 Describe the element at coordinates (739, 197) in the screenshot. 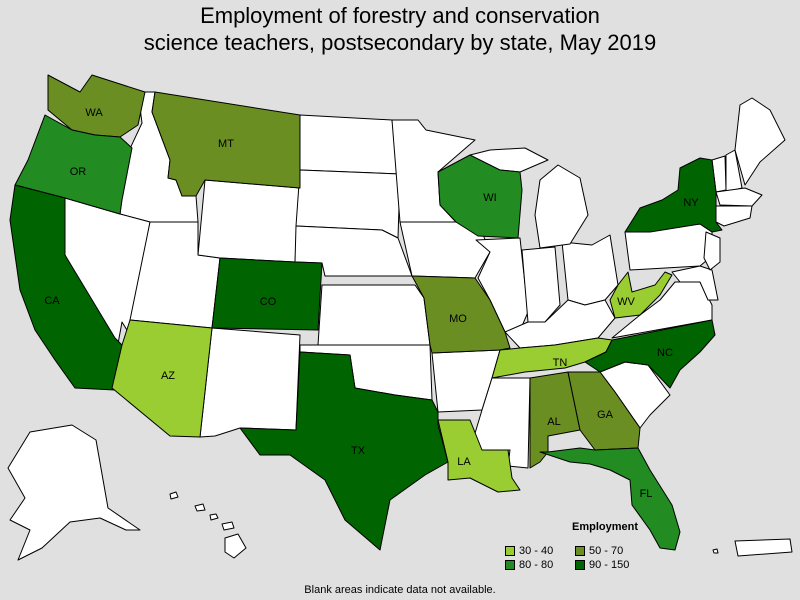

I see `state-MA` at that location.